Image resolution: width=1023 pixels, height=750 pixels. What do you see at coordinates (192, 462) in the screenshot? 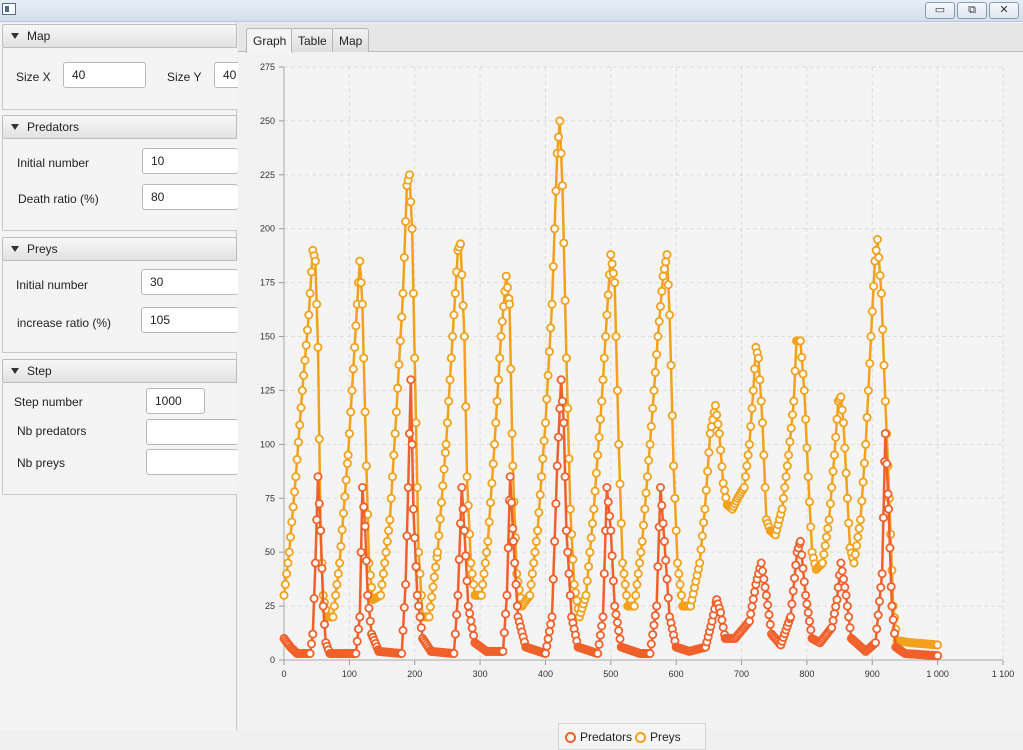
I see `nb-preys-field` at bounding box center [192, 462].